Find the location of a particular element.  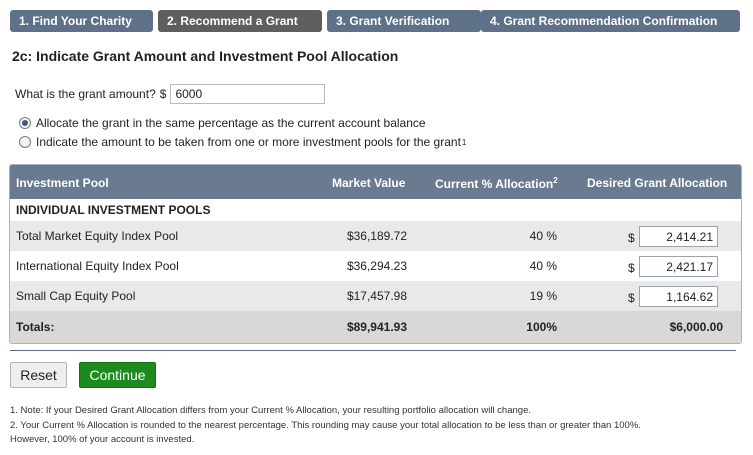

tab-recommend-a-grant: 2. Recommend a Grant is located at coordinates (240, 21).